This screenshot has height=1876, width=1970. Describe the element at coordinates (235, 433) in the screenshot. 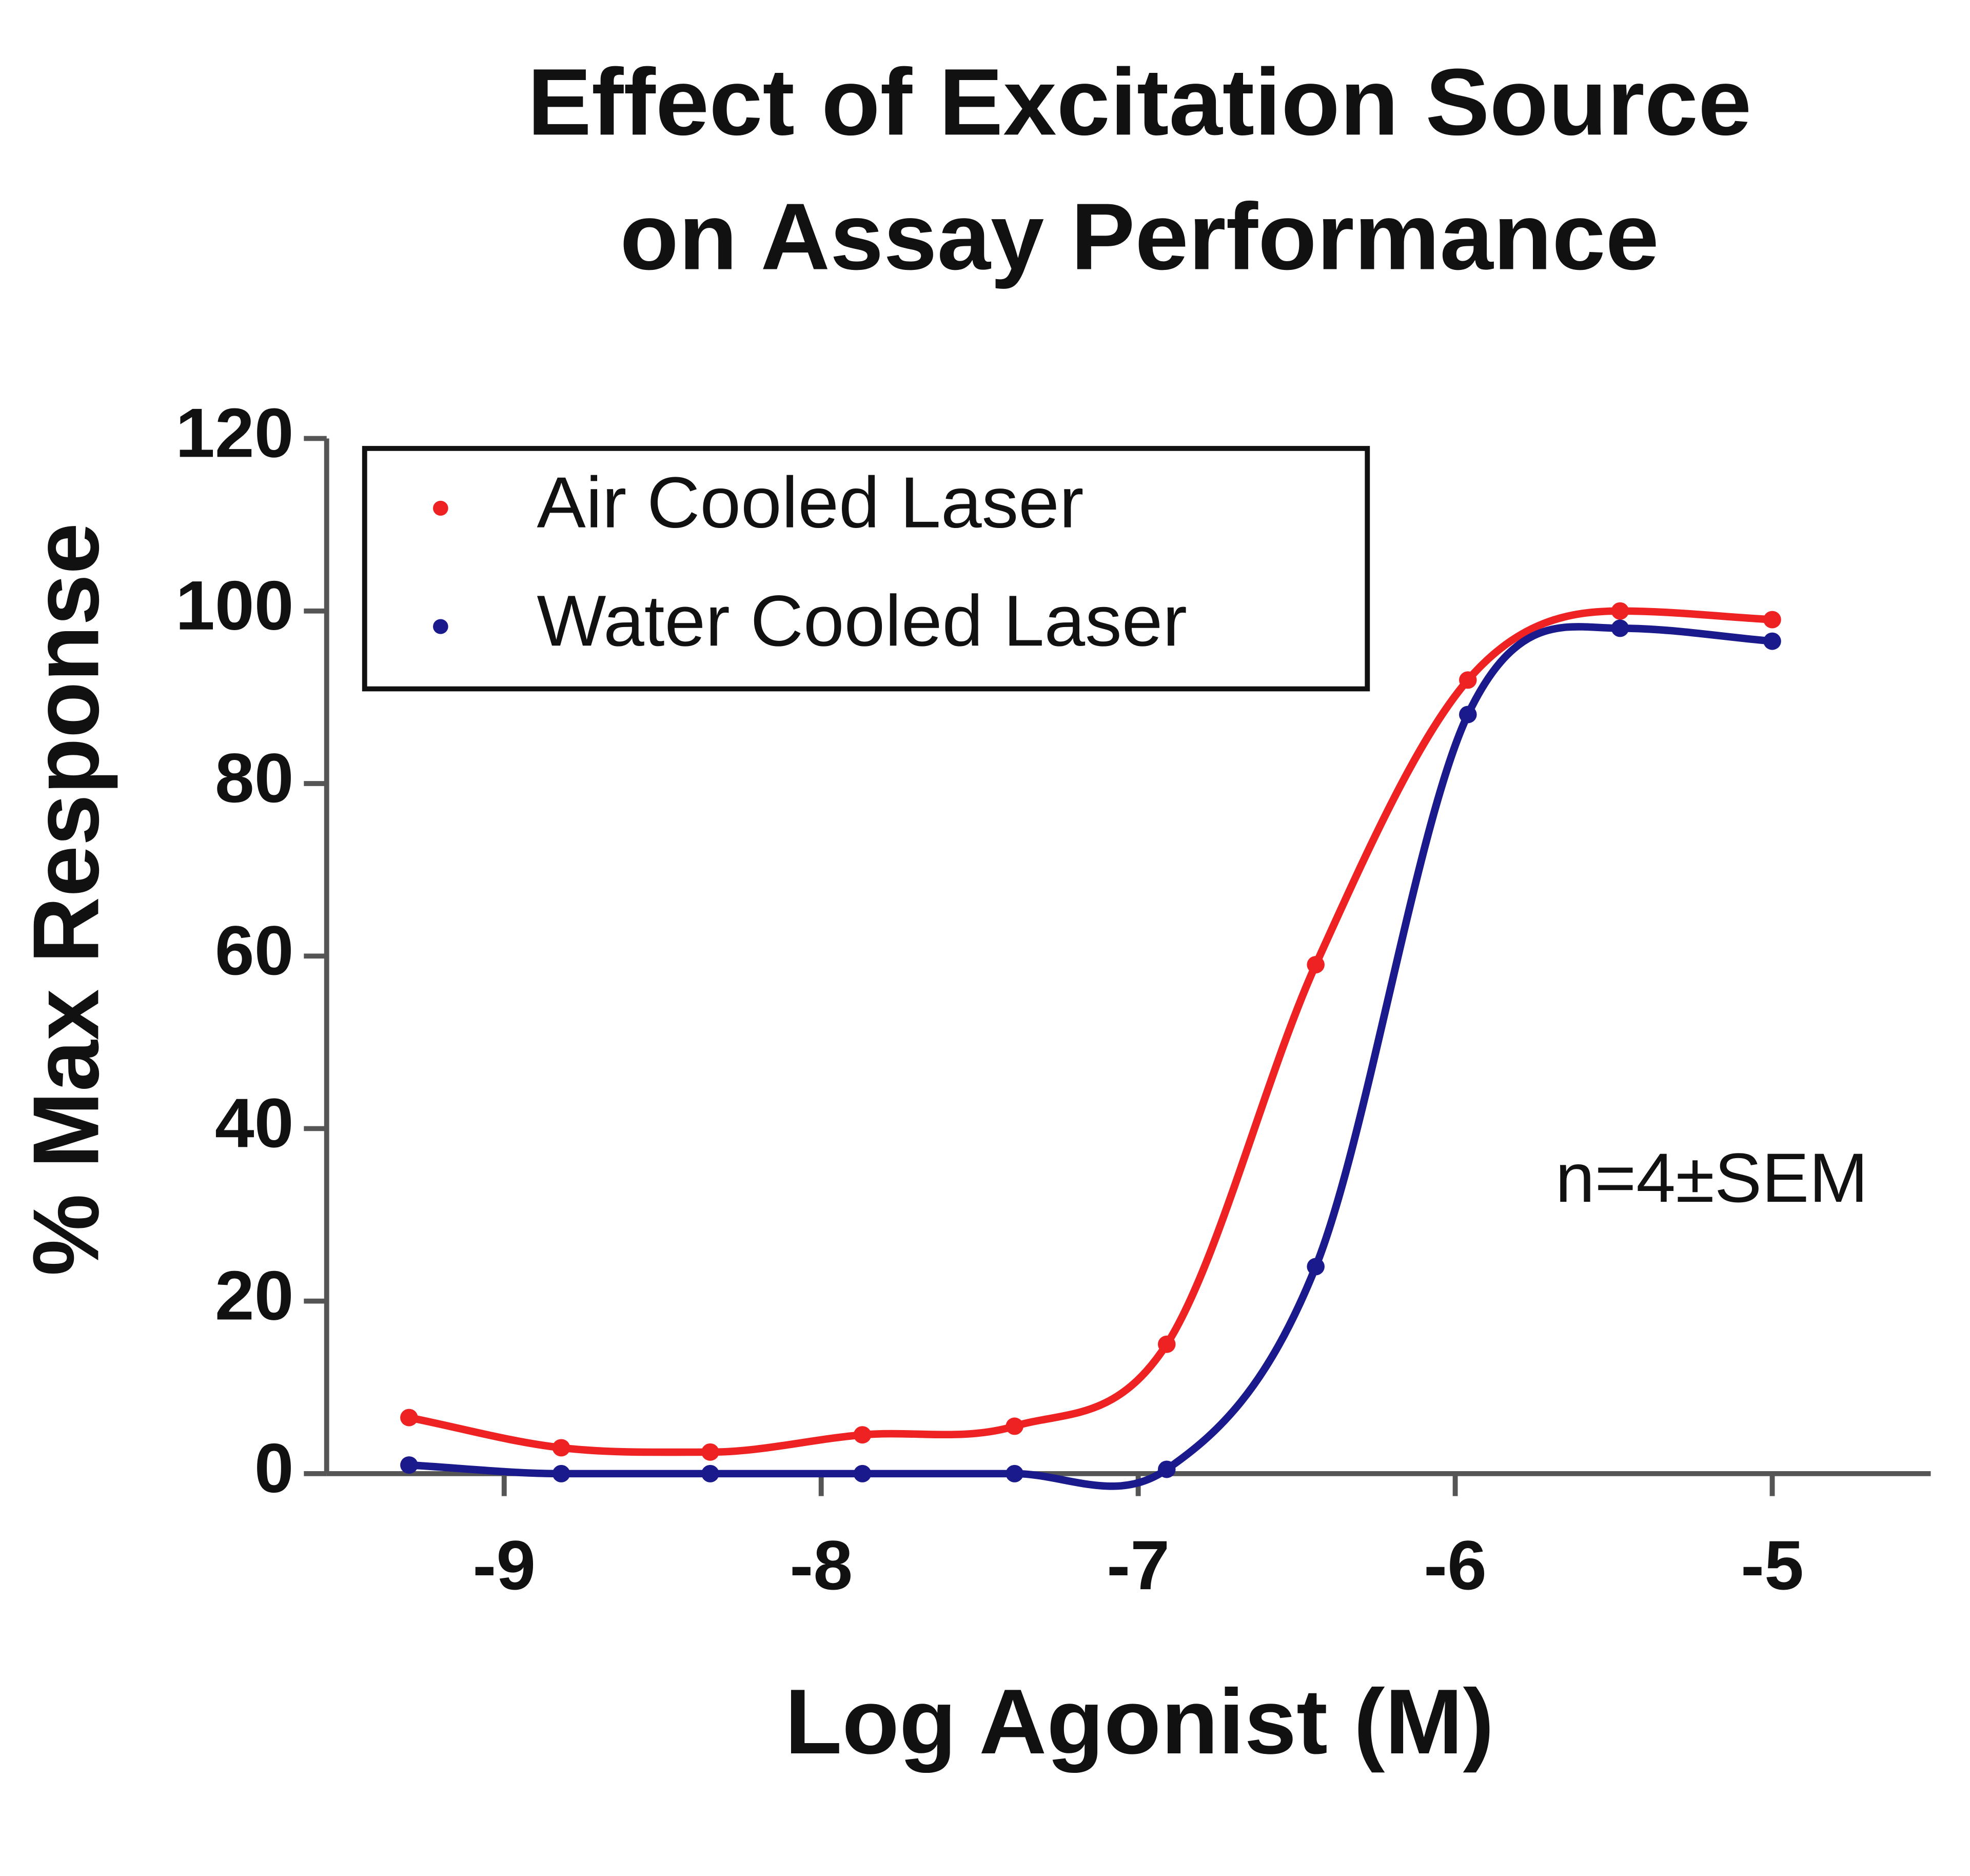

I see `y-tick-label: 120` at that location.